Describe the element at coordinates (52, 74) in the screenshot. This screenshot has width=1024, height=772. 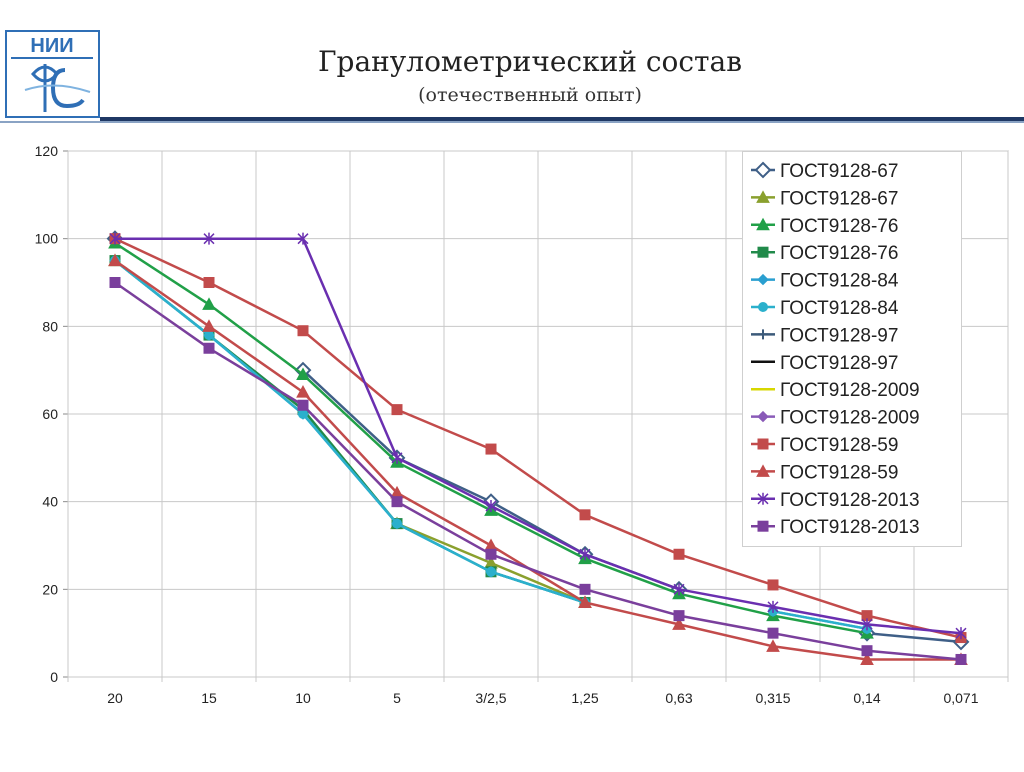
I see `nii-logo: НИИ` at that location.